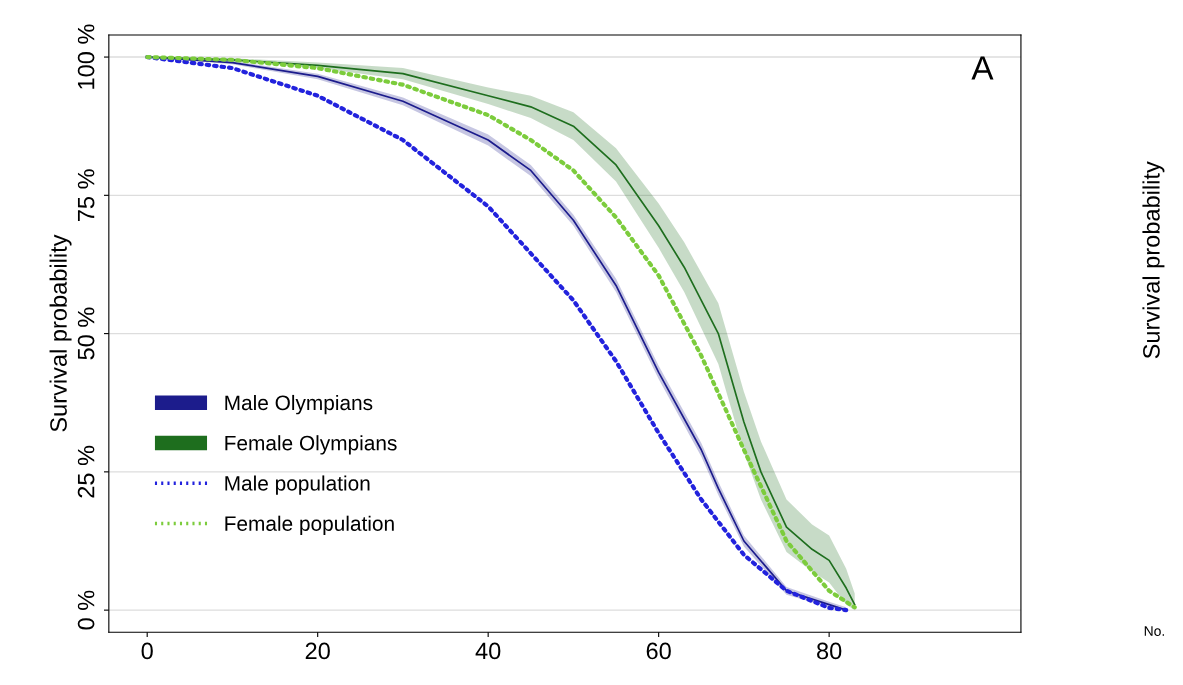 The height and width of the screenshot is (685, 1183). I want to click on y-tick-label: 100 %, so click(86, 56).